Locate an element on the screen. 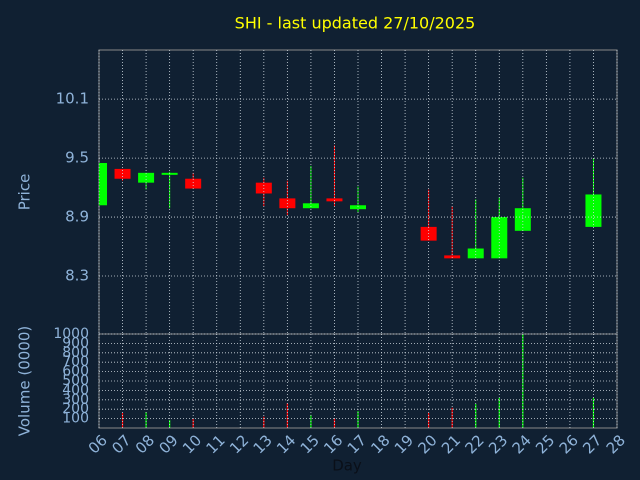 The width and height of the screenshot is (640, 480). x-tick-label: 20 is located at coordinates (427, 444).